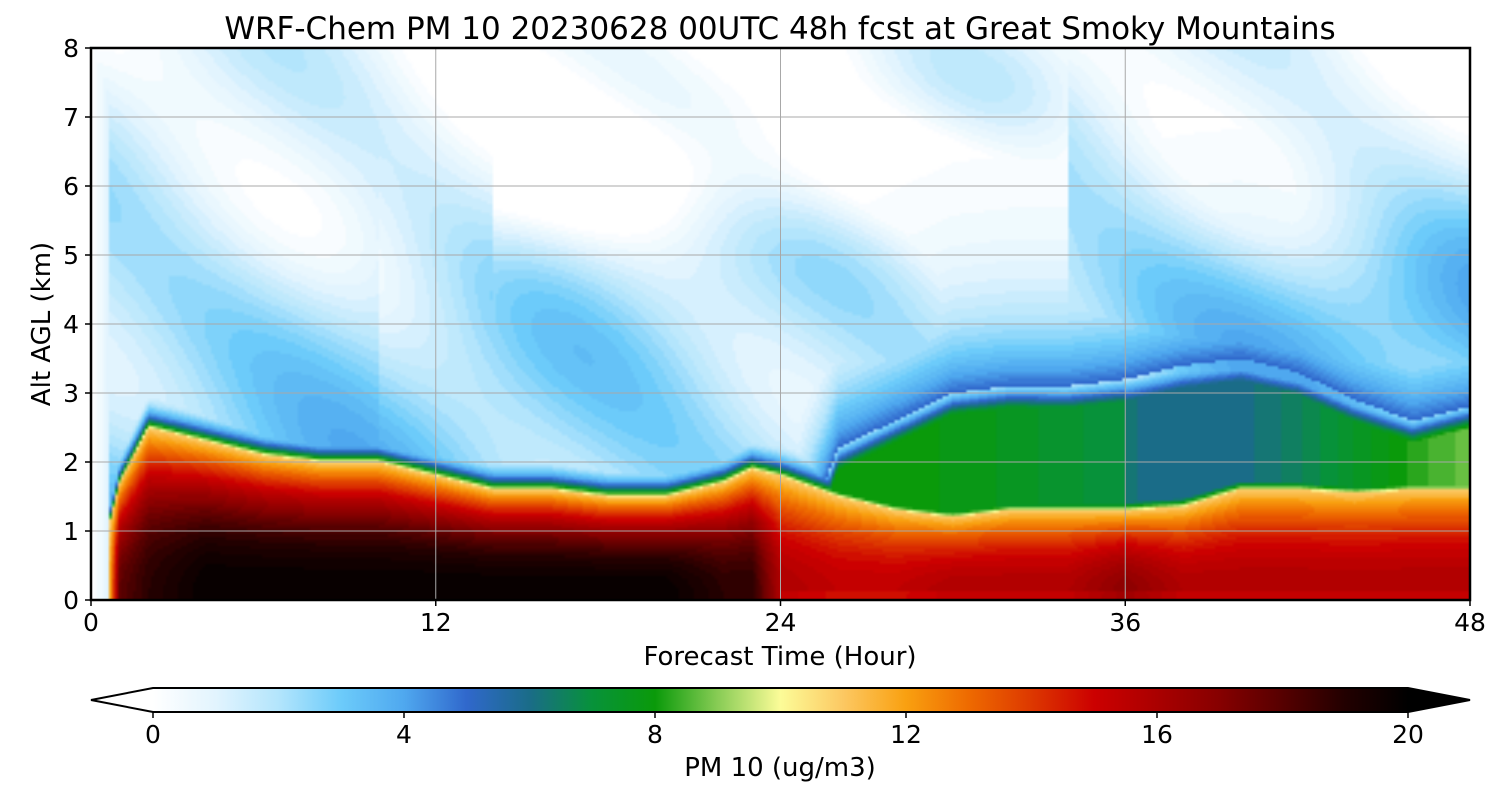 This screenshot has width=1500, height=800. What do you see at coordinates (655, 734) in the screenshot?
I see `colorbar-tick-label: 8` at bounding box center [655, 734].